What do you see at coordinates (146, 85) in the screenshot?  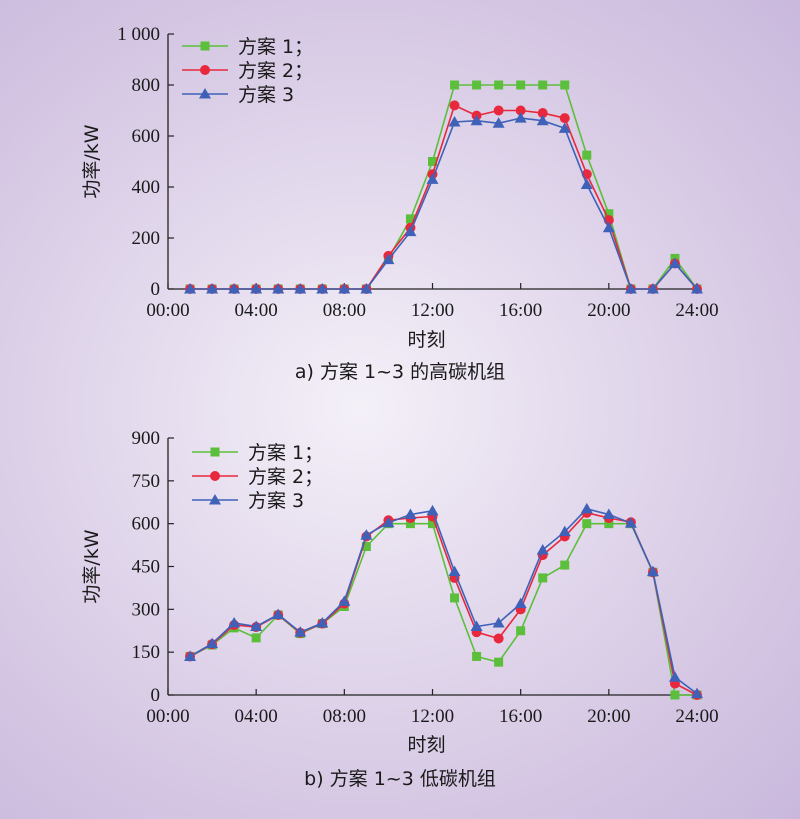 I see `y-tick-label: 800` at bounding box center [146, 85].